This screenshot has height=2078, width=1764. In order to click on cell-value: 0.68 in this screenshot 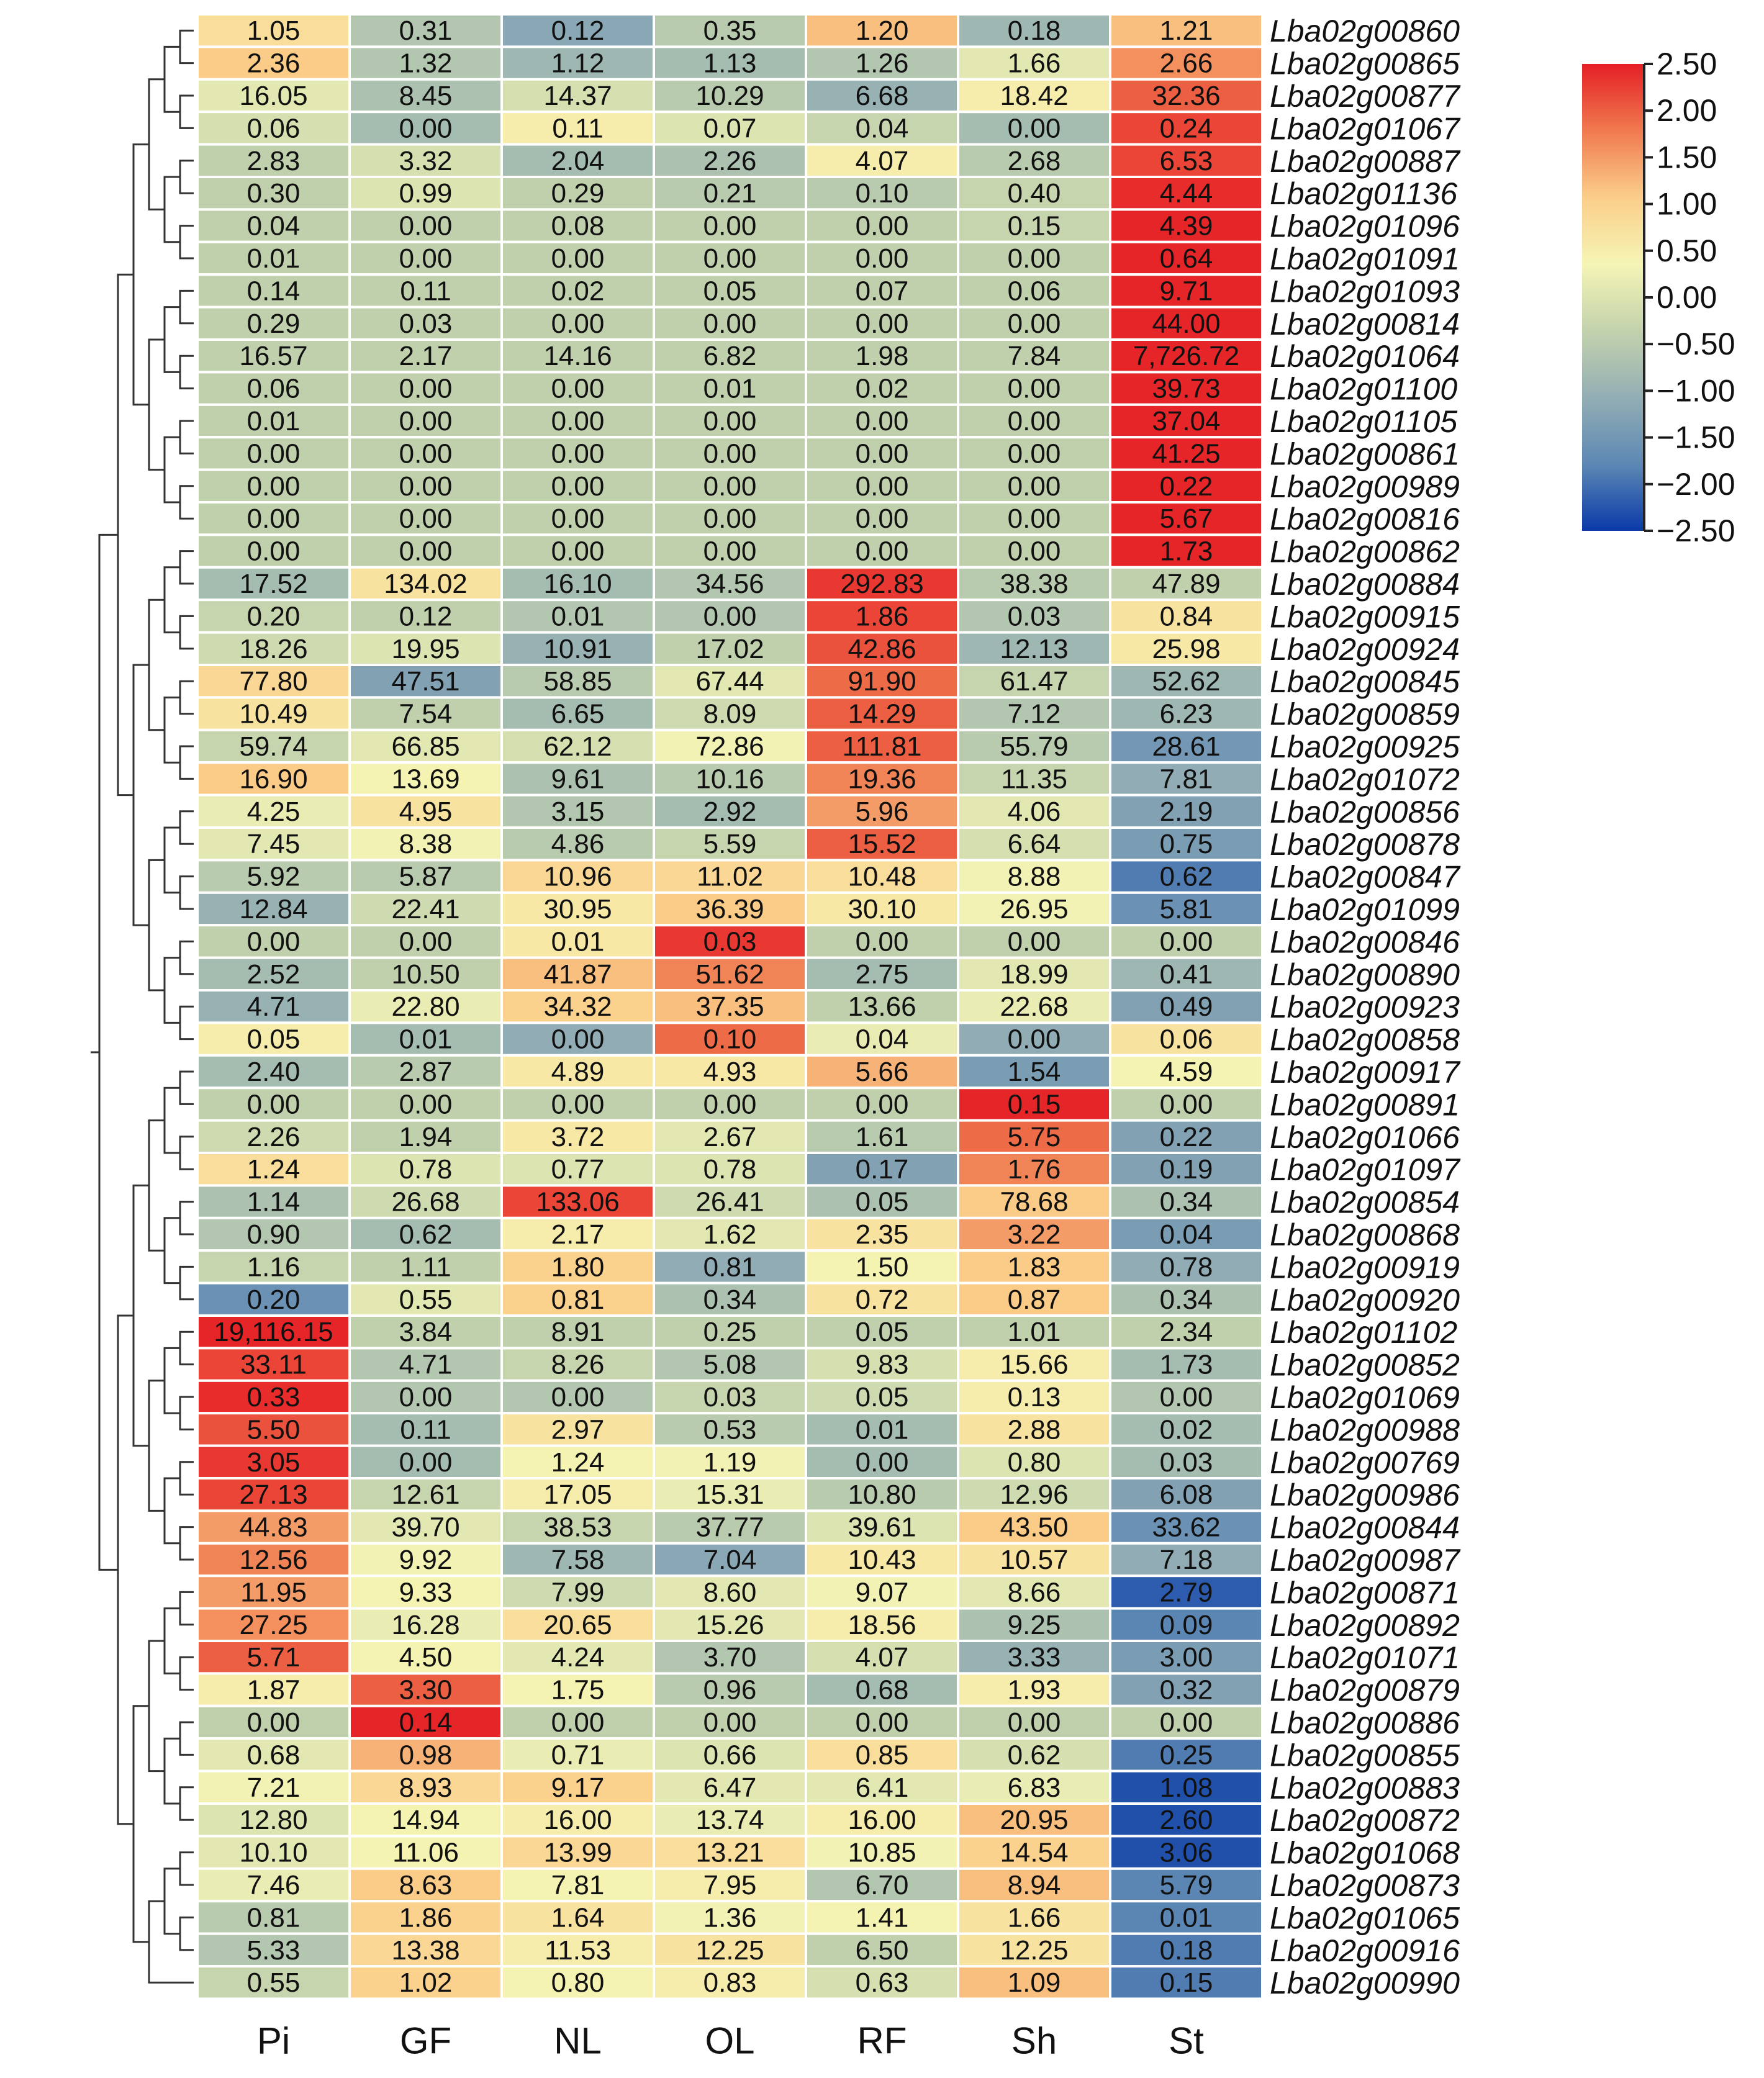, I will do `click(274, 1755)`.